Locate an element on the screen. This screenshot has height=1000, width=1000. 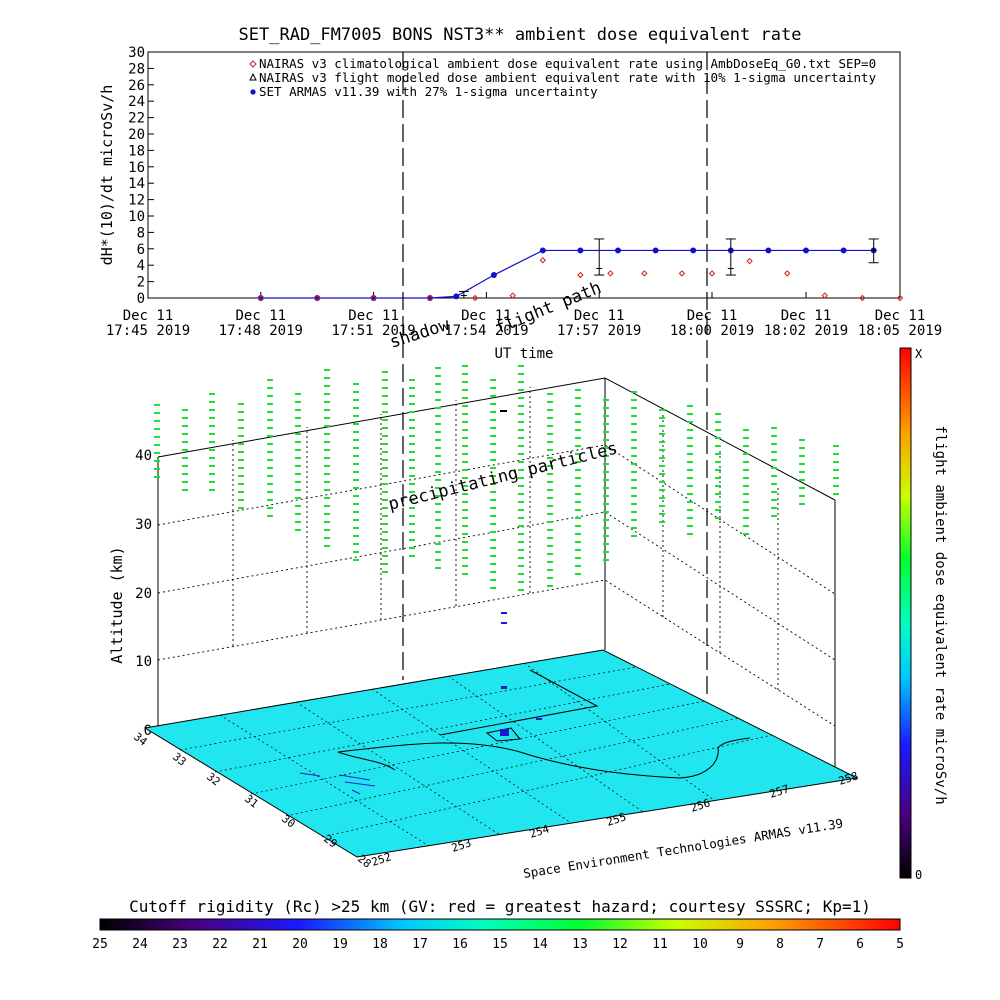
map-outlines is located at coordinates (525, 732).